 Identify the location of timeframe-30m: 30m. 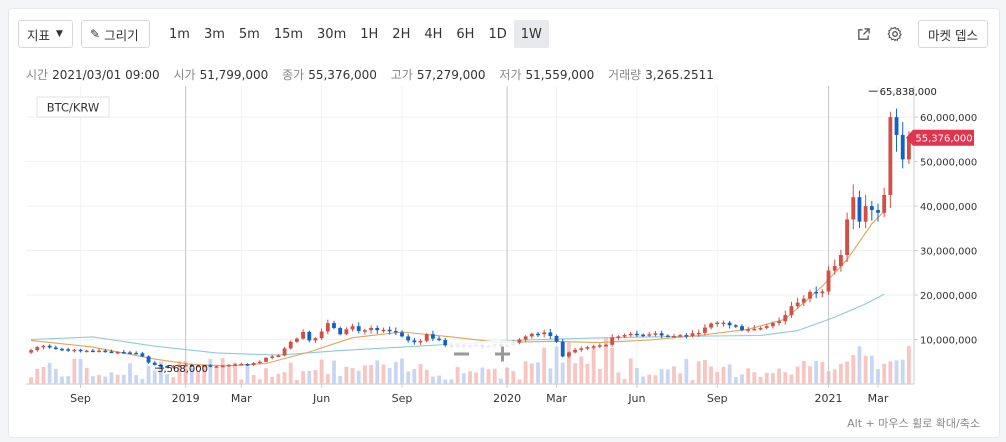
(332, 34).